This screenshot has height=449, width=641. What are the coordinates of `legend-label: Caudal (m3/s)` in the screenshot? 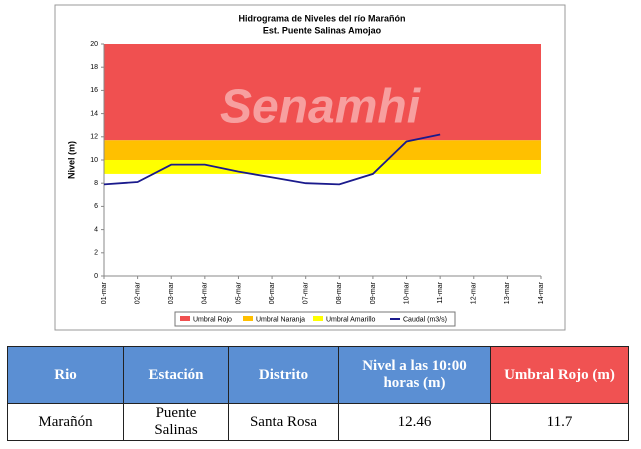 It's located at (425, 319).